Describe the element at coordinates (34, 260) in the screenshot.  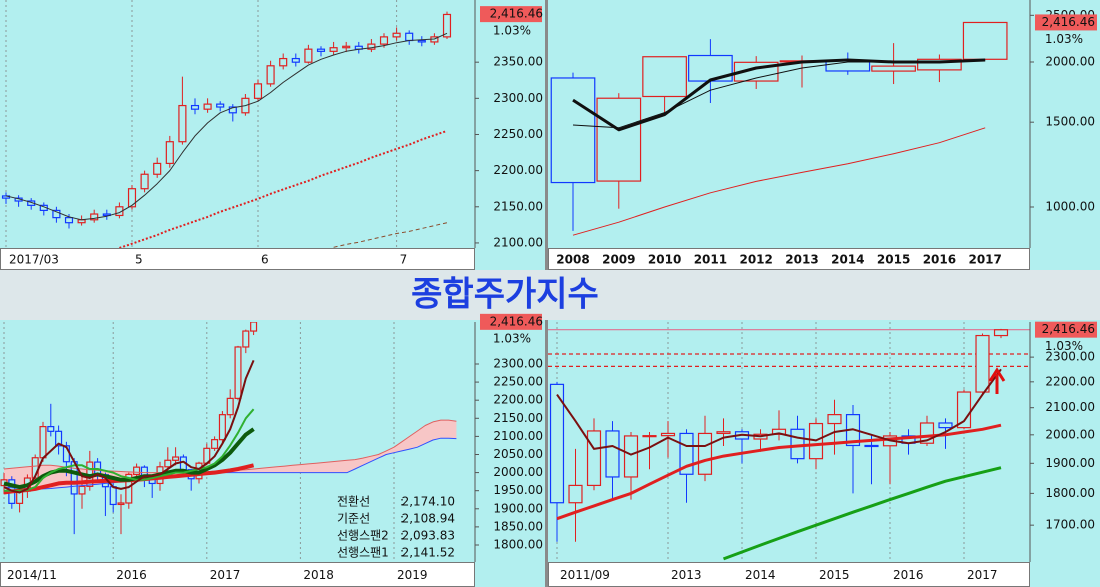
I see `x-tick-label: 2017/03` at that location.